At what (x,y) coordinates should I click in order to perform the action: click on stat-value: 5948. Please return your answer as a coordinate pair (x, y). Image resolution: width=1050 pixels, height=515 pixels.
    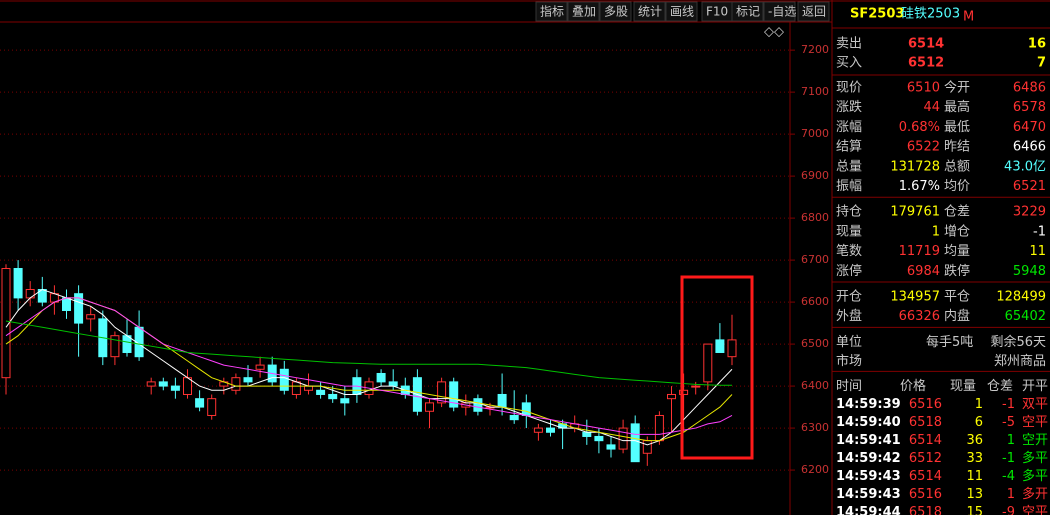
    Looking at the image, I should click on (1029, 271).